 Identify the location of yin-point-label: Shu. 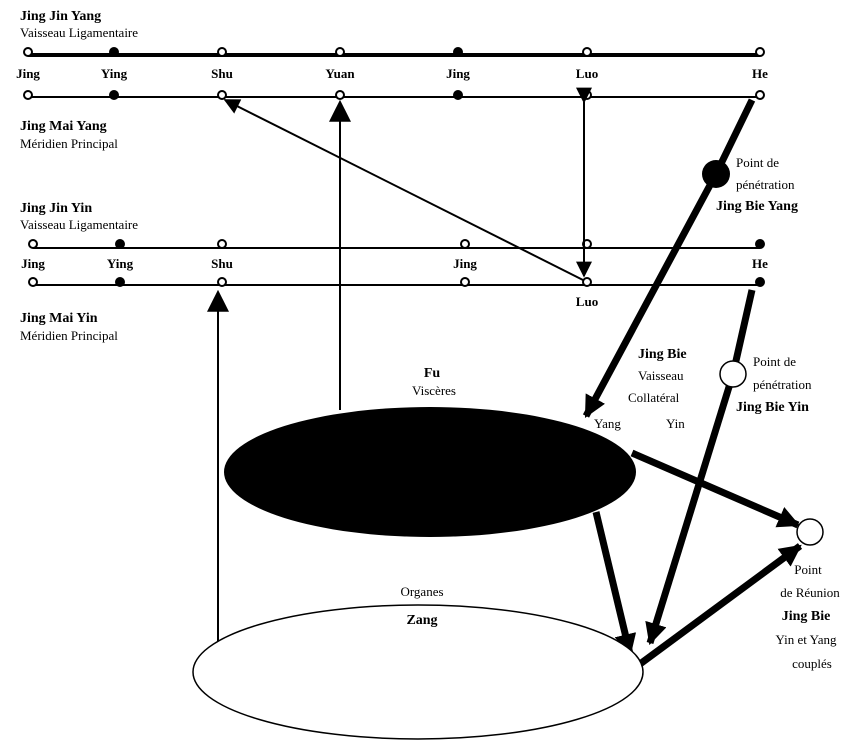
(222, 263).